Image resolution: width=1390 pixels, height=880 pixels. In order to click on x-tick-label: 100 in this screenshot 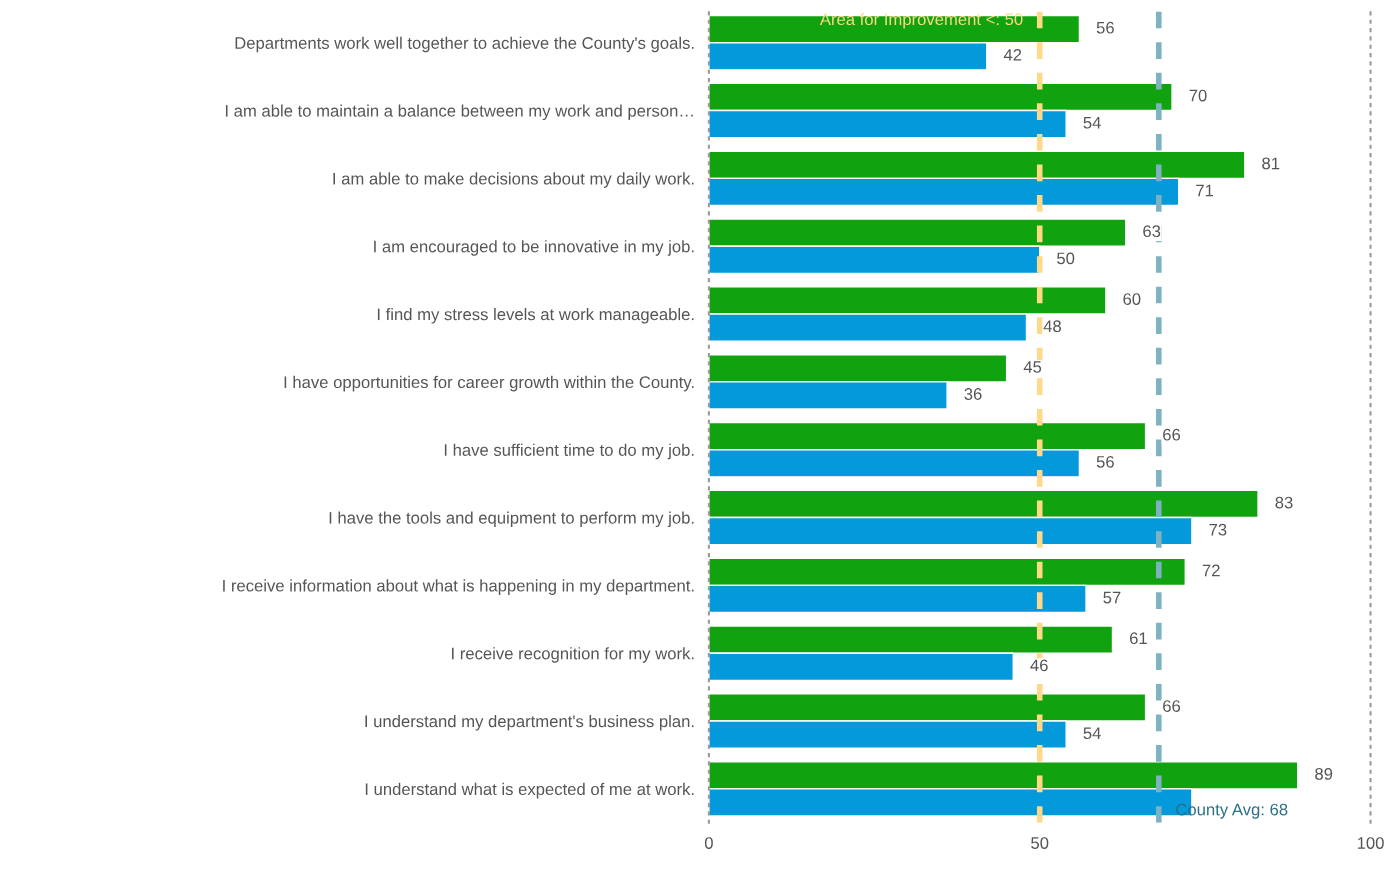, I will do `click(1370, 843)`.